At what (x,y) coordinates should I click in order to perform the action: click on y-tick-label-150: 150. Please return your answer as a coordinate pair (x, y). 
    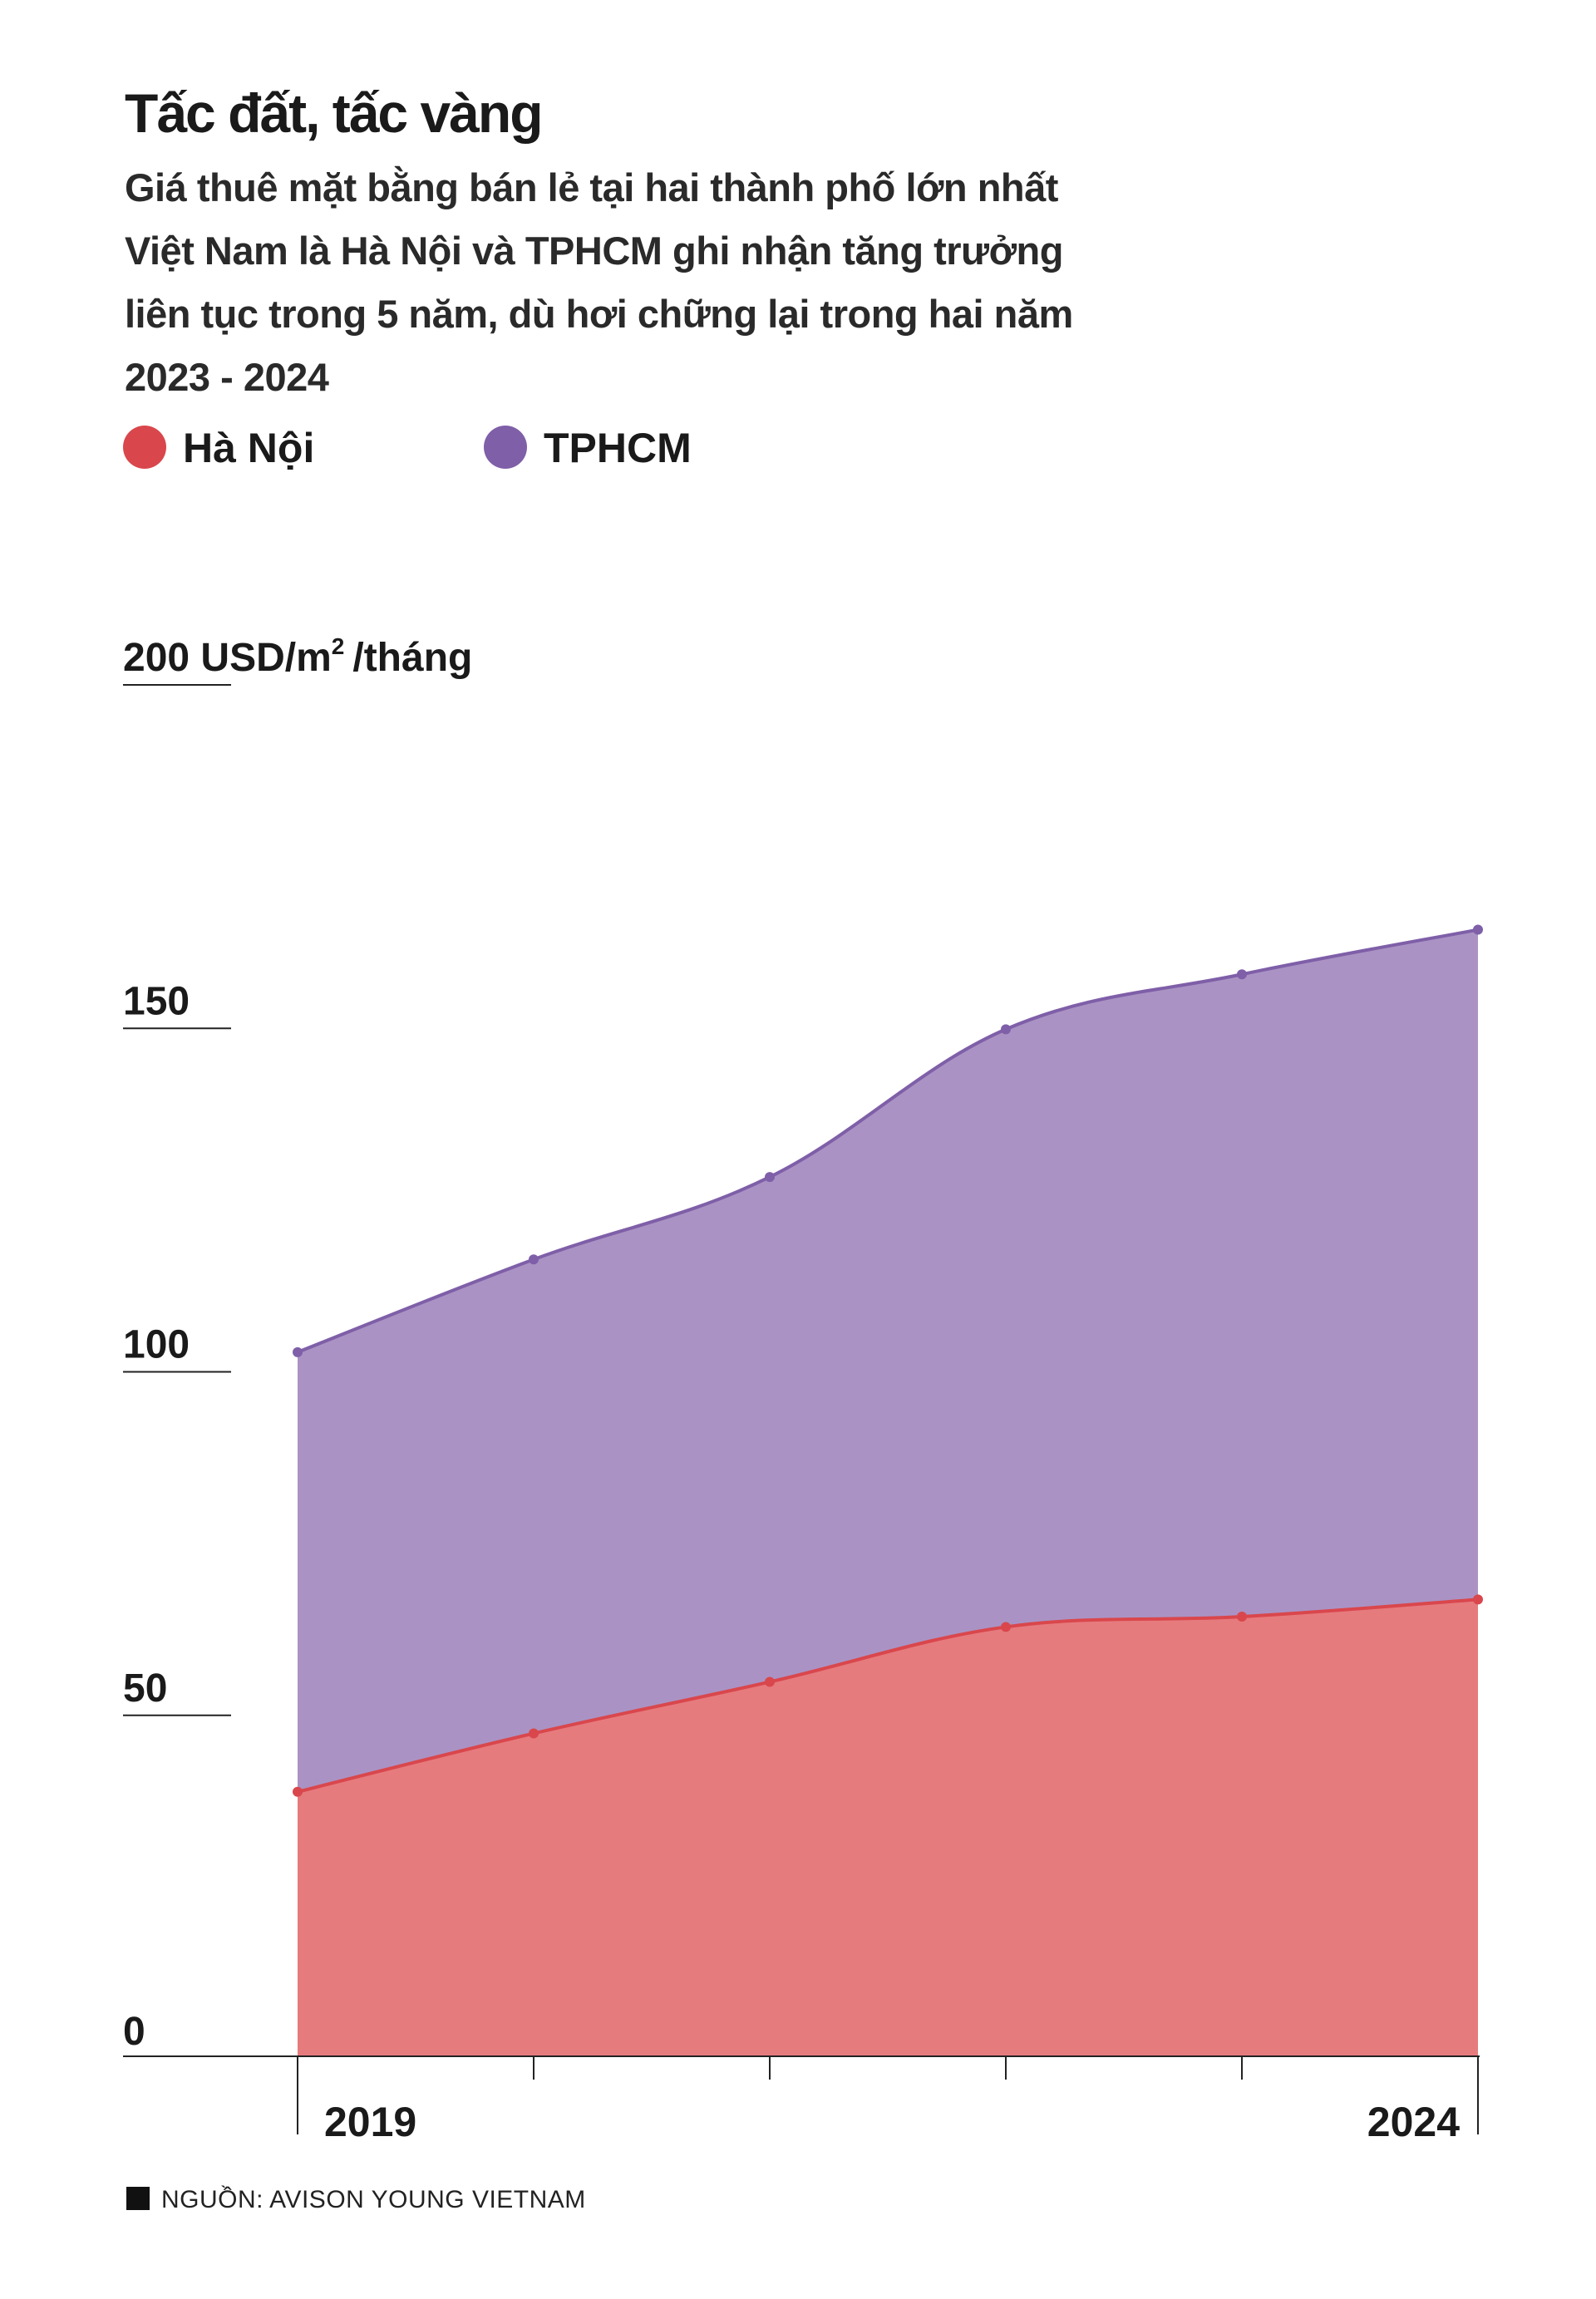
    Looking at the image, I should click on (156, 1001).